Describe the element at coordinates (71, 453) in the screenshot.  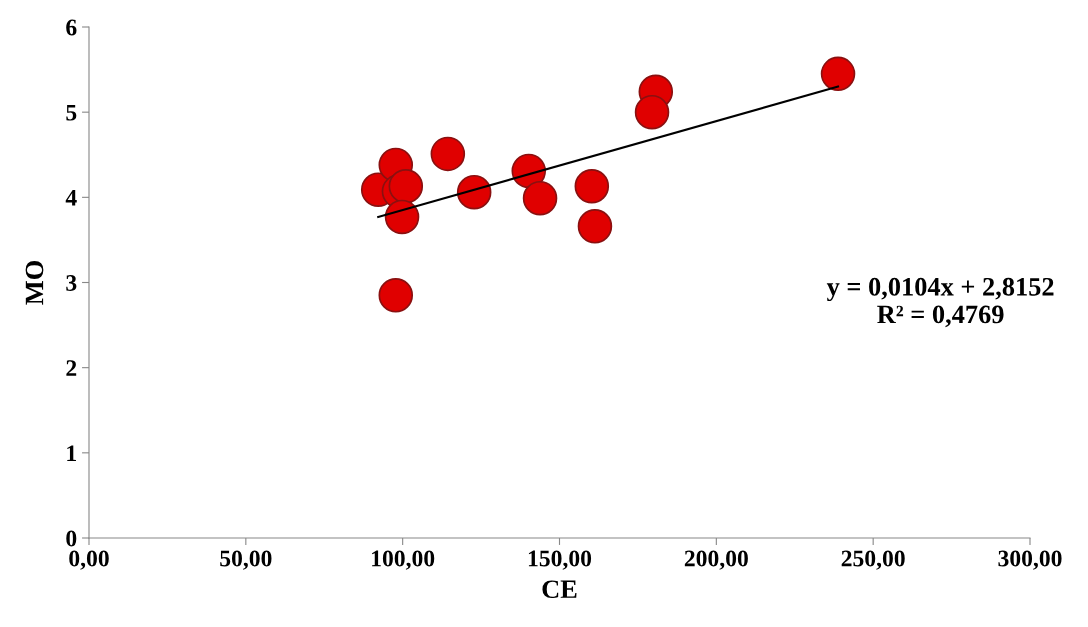
I see `y-tick-label: 1` at that location.